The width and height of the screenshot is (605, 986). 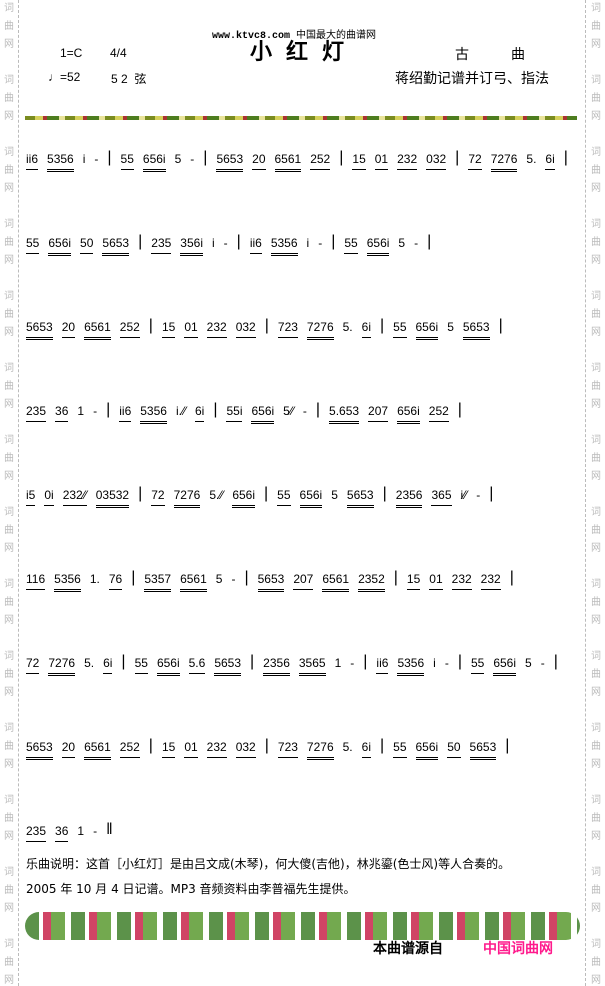 I want to click on notation-credit: 蒋绍勤记谱并订弓、指法, so click(x=472, y=78).